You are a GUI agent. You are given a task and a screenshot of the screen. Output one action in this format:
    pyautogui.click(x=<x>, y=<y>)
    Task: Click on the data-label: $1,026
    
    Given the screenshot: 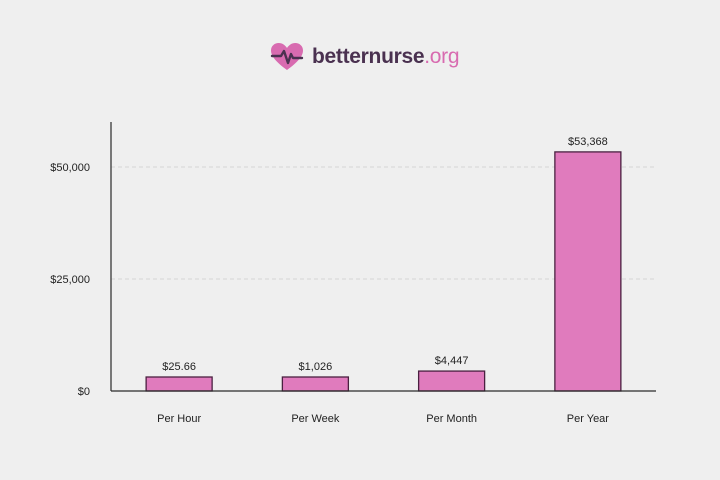 What is the action you would take?
    pyautogui.click(x=316, y=367)
    